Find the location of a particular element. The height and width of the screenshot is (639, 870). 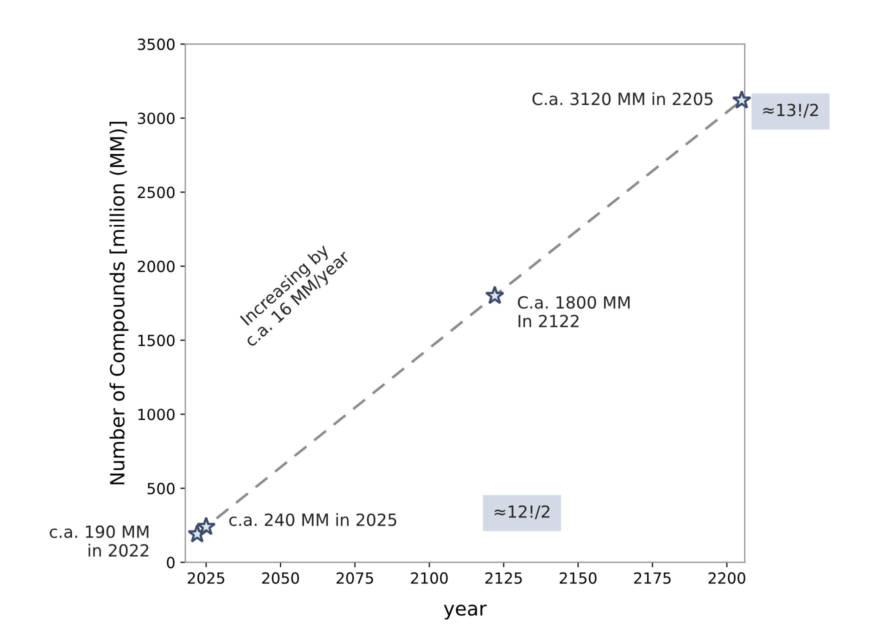

y-tick-label: 2000 is located at coordinates (156, 266).